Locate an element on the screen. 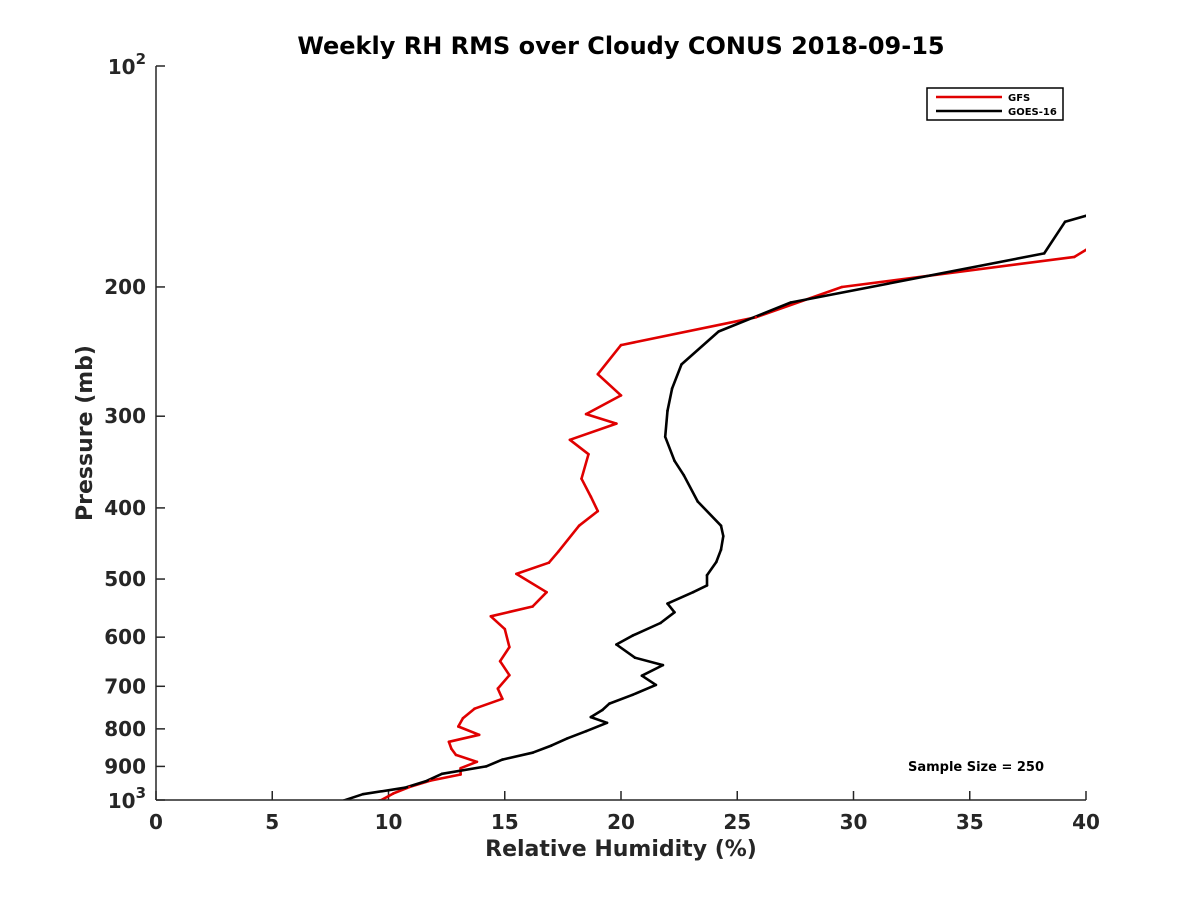  x-tick-label: 20 is located at coordinates (621, 822).